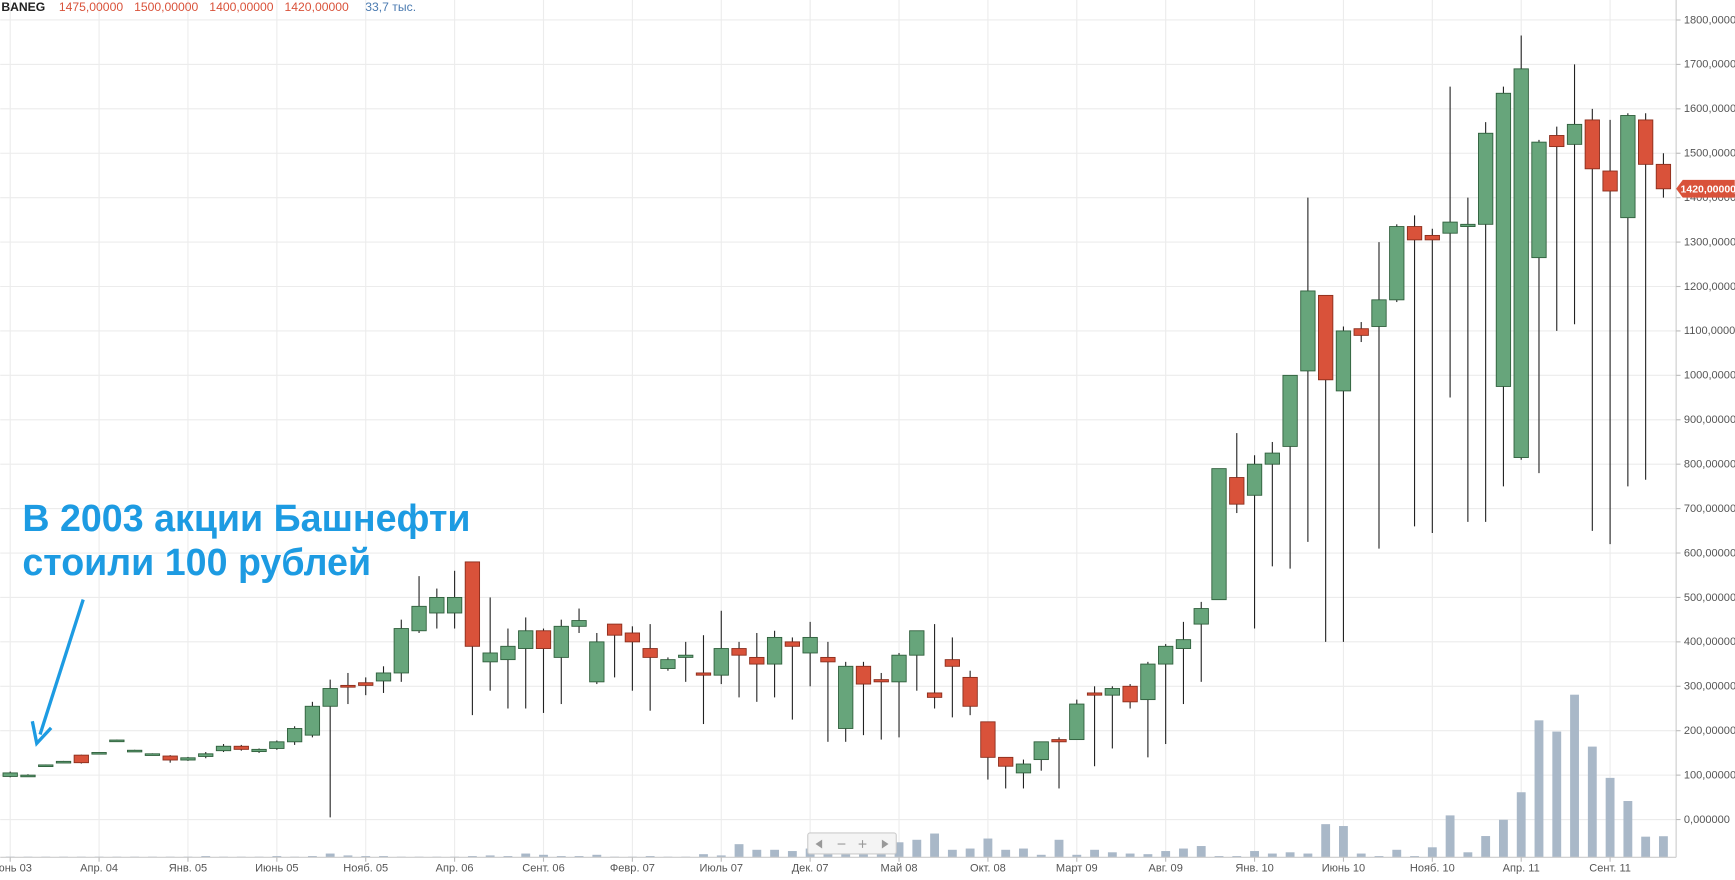 The height and width of the screenshot is (880, 1735). Describe the element at coordinates (632, 869) in the screenshot. I see `x-tick-label: Февр. 07` at that location.